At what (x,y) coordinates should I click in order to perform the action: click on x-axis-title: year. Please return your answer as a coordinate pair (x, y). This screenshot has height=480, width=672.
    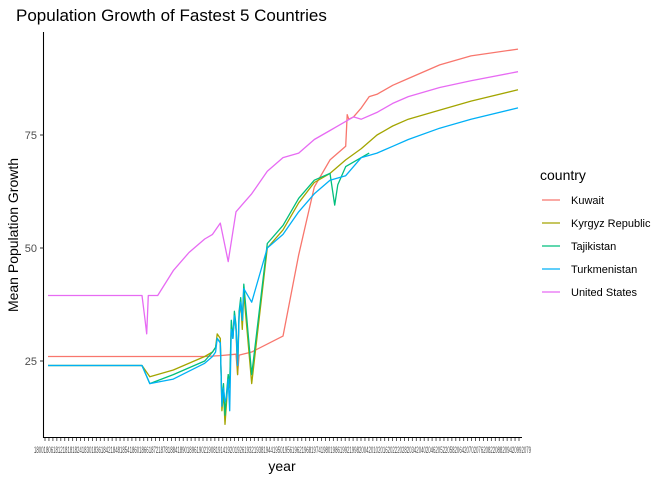
    Looking at the image, I should click on (282, 466).